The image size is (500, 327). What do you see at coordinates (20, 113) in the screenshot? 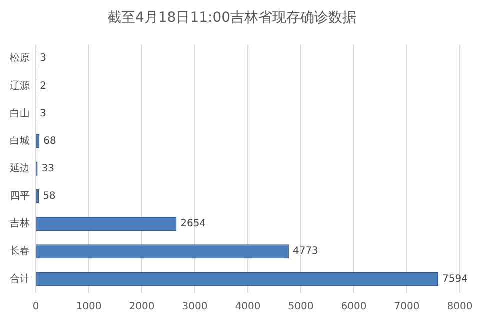
I see `y-tick-label: 白山` at bounding box center [20, 113].